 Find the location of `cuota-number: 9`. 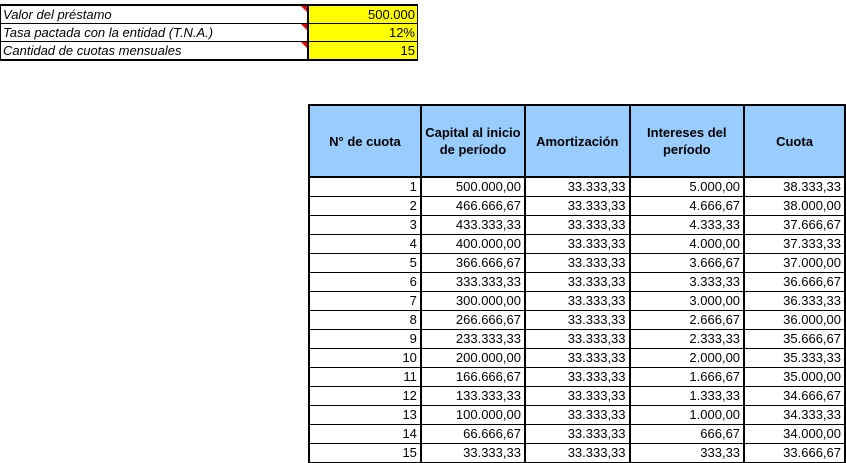

cuota-number: 9 is located at coordinates (365, 339).